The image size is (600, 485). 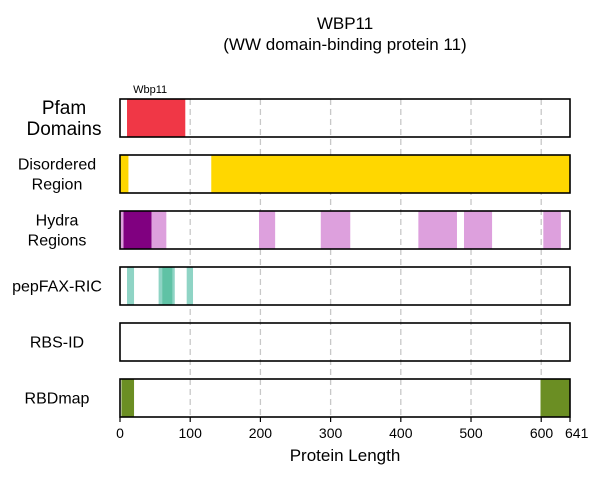 I want to click on track-label: Disordered, so click(x=57, y=165).